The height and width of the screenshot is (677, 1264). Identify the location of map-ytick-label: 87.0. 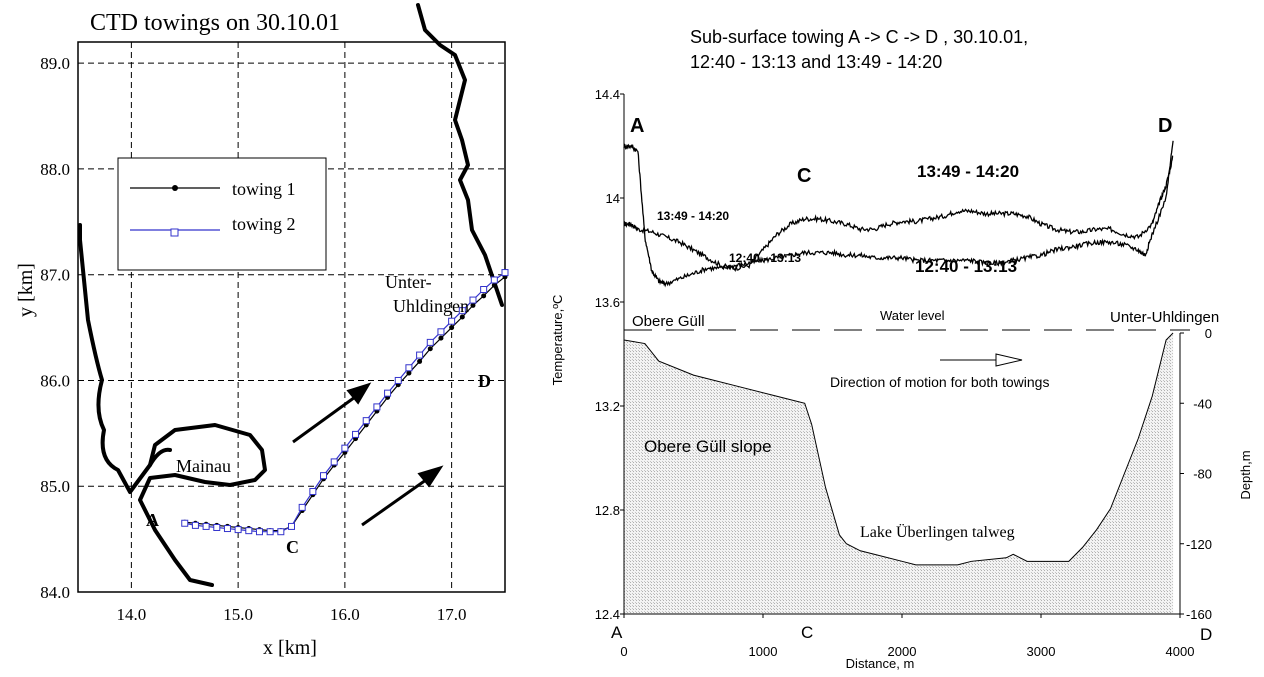
(55, 275).